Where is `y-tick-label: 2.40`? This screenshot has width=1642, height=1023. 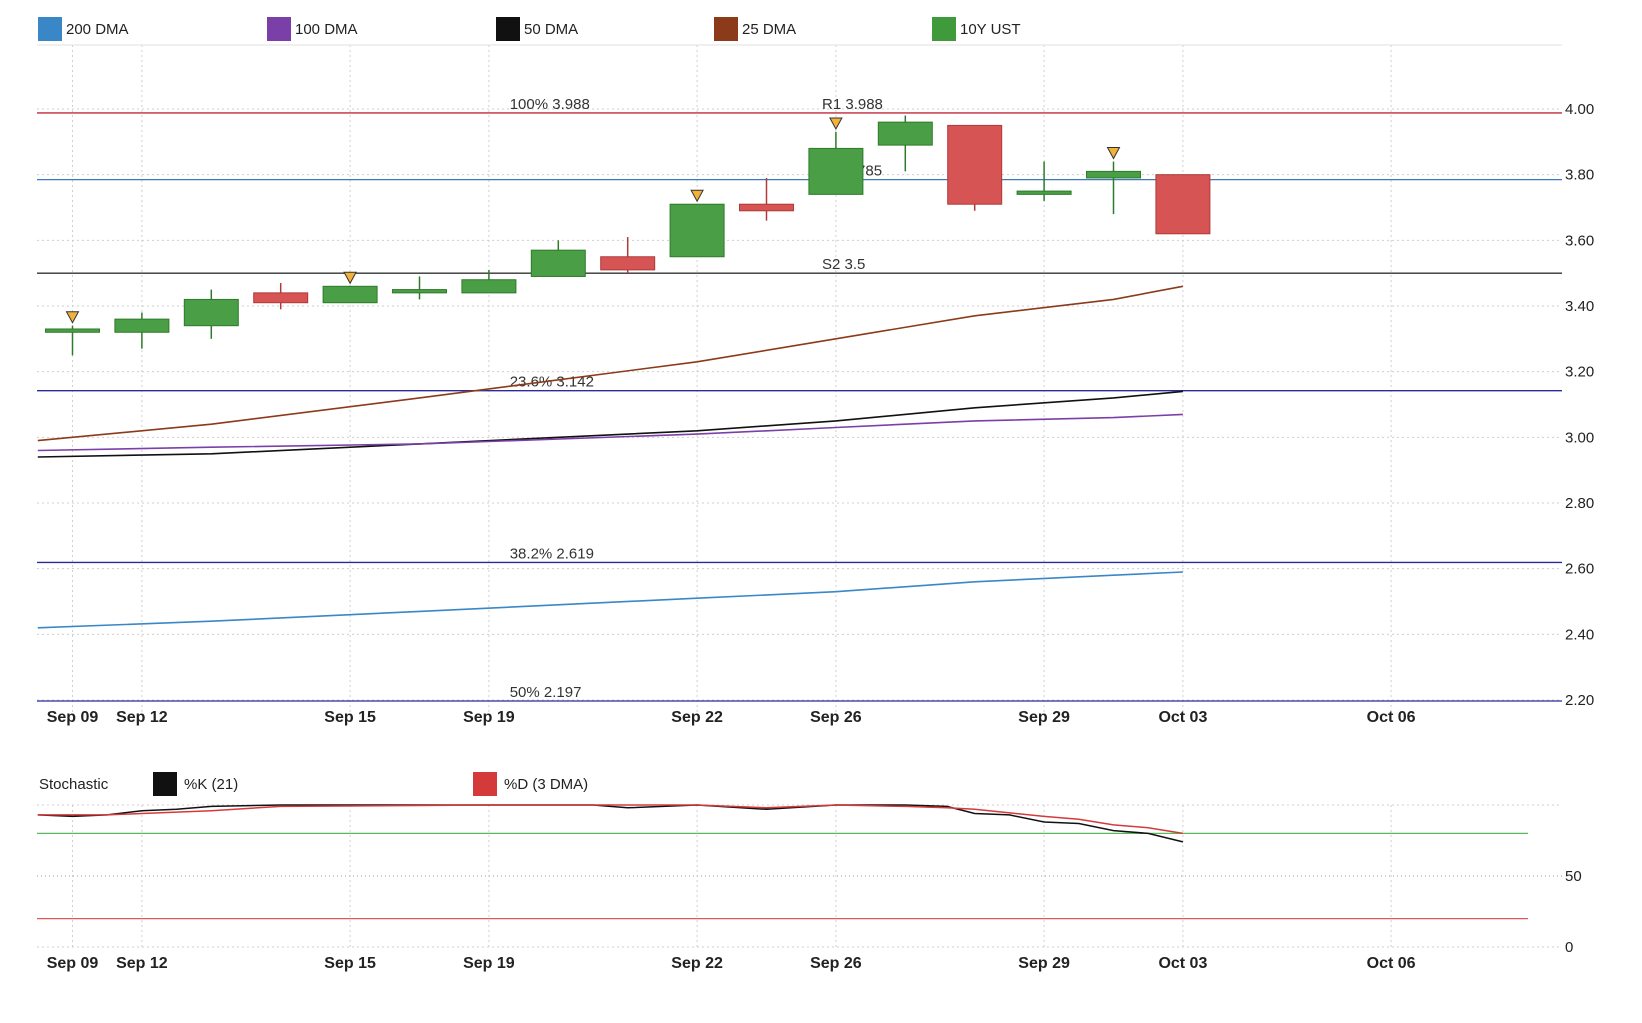 y-tick-label: 2.40 is located at coordinates (1579, 634).